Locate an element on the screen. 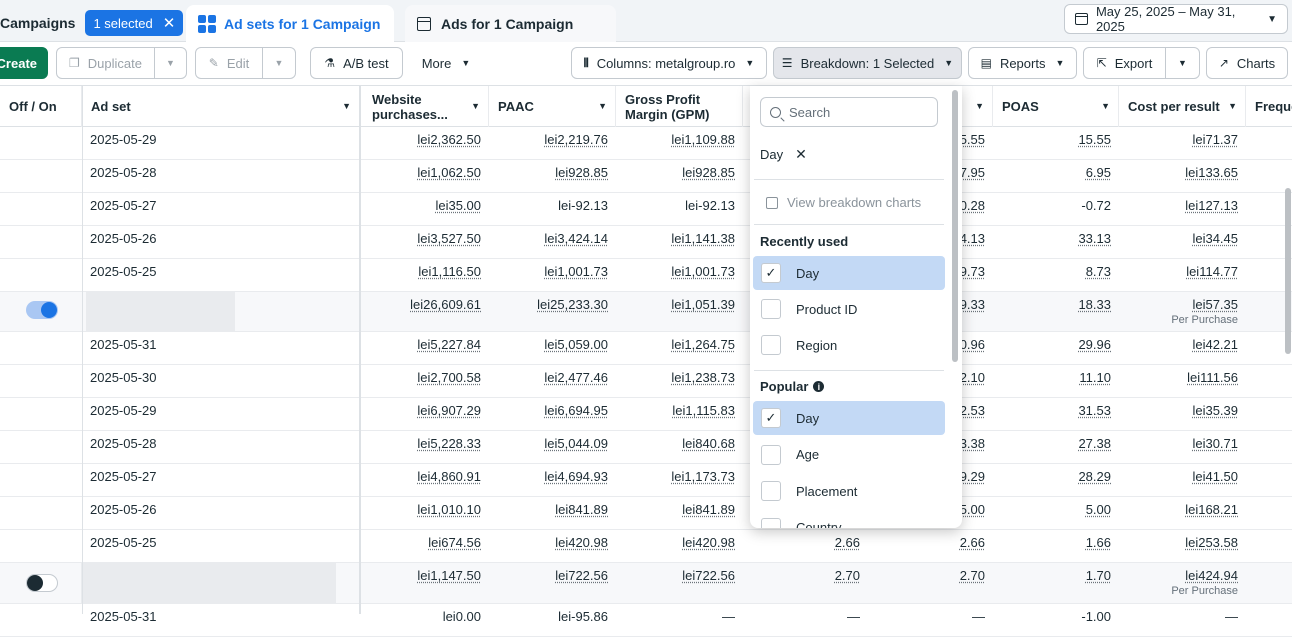 This screenshot has height=637, width=1292. cell-paac-value: lei1,001.73 is located at coordinates (576, 271).